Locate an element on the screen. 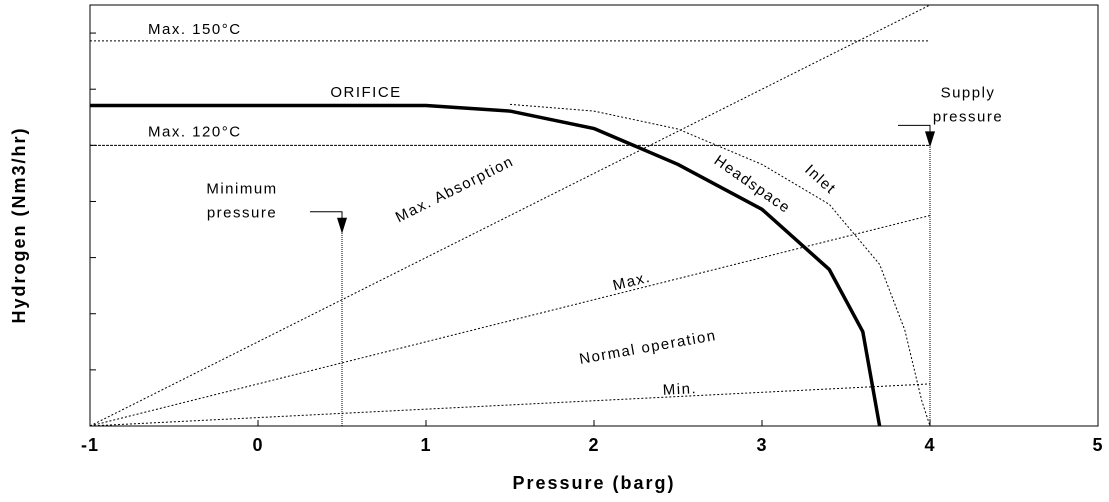  reference-label: Max. 150°C is located at coordinates (195, 29).